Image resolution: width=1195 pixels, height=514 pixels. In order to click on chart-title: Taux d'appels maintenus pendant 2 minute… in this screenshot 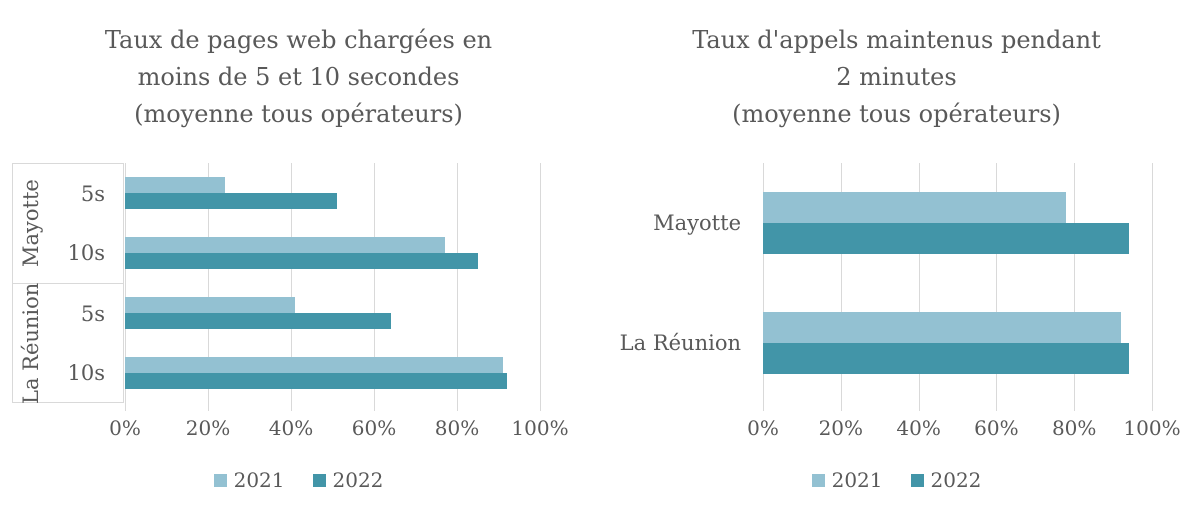, I will do `click(896, 77)`.